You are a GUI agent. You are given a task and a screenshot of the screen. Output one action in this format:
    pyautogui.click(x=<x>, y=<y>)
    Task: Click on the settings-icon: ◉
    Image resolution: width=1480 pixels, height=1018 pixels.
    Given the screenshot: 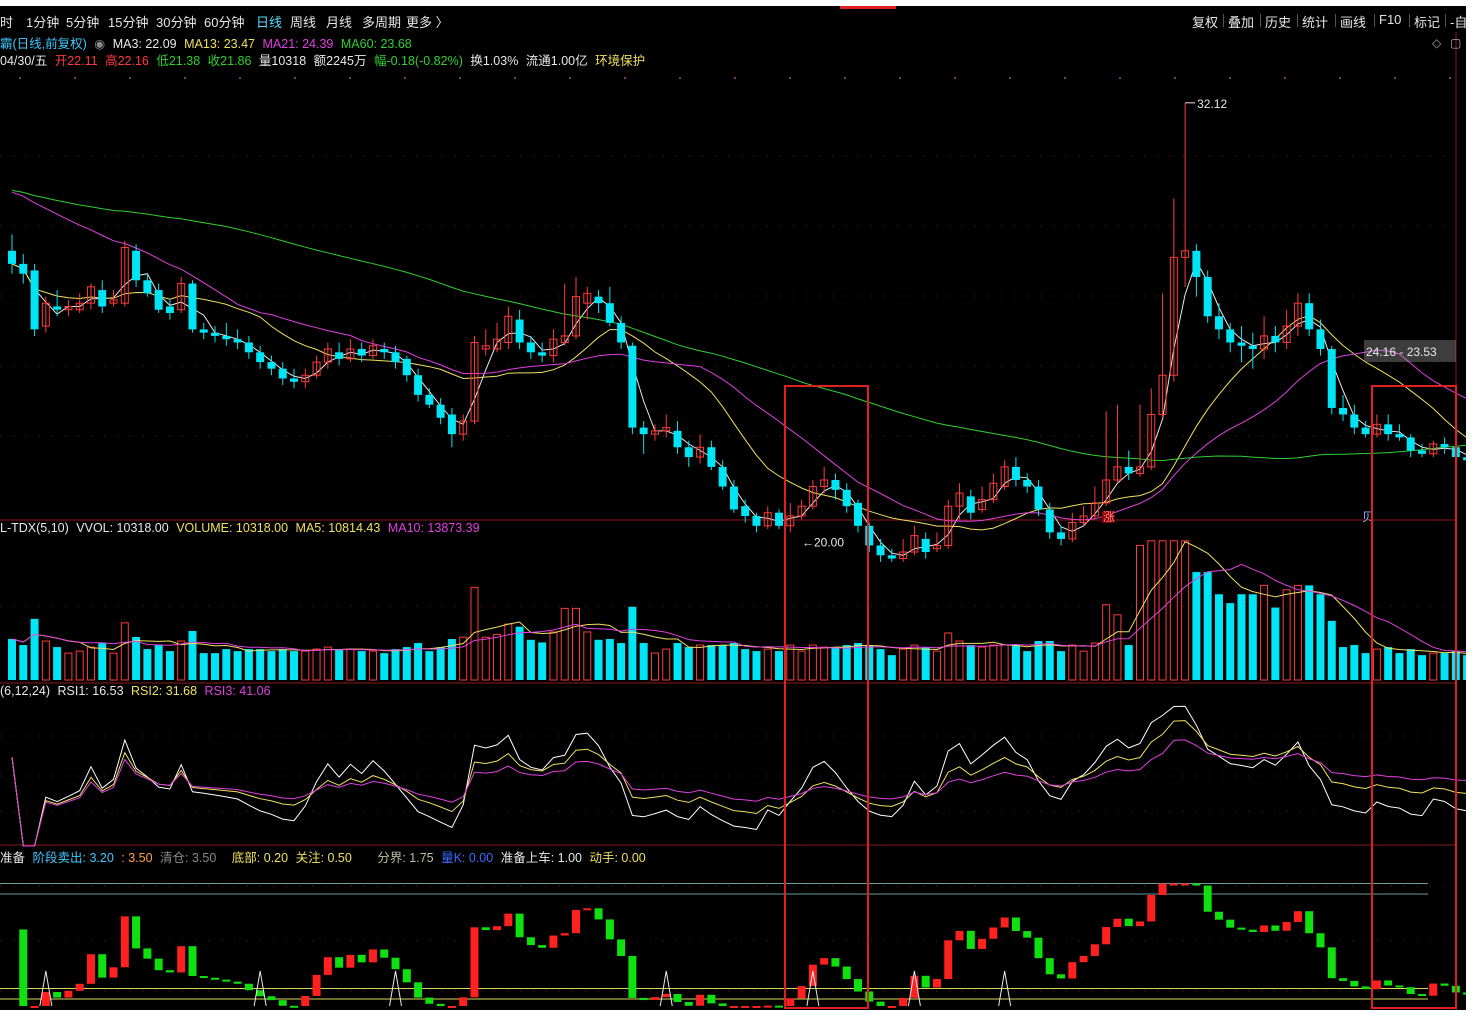 What is the action you would take?
    pyautogui.click(x=100, y=44)
    